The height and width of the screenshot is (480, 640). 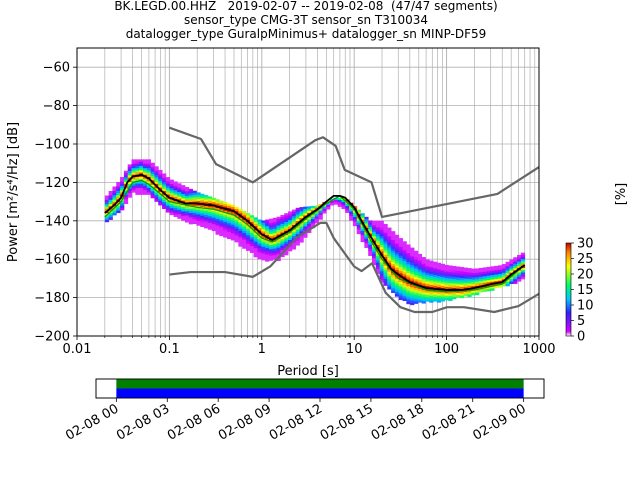 I want to click on series-nlnm-line, so click(x=354, y=267).